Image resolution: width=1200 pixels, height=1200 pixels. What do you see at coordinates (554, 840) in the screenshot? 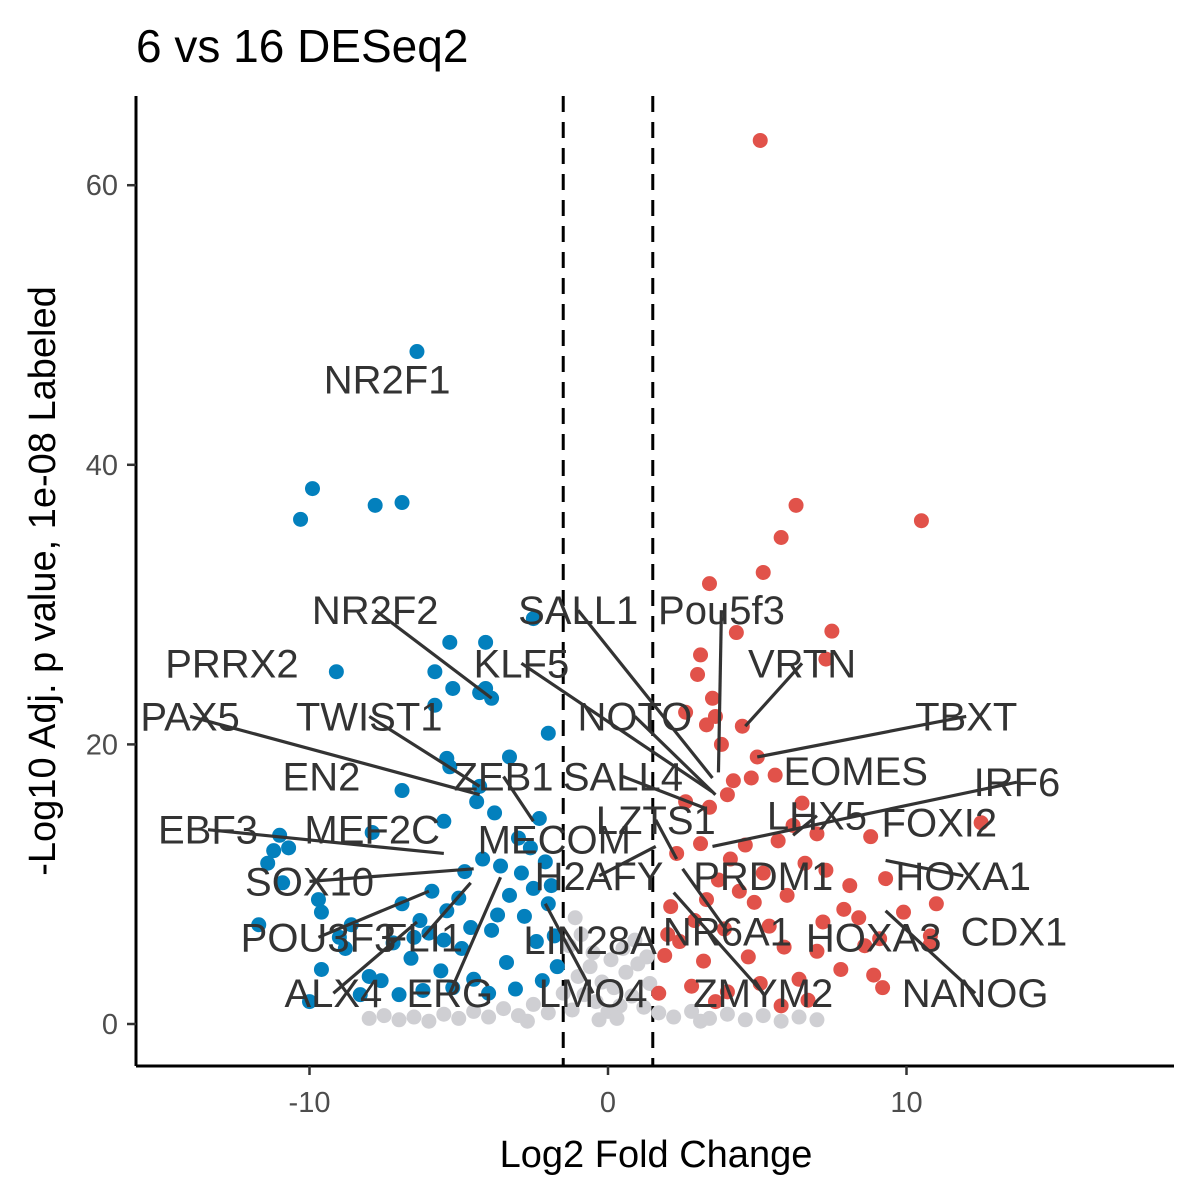
I see `gene-label: MECOM` at bounding box center [554, 840].